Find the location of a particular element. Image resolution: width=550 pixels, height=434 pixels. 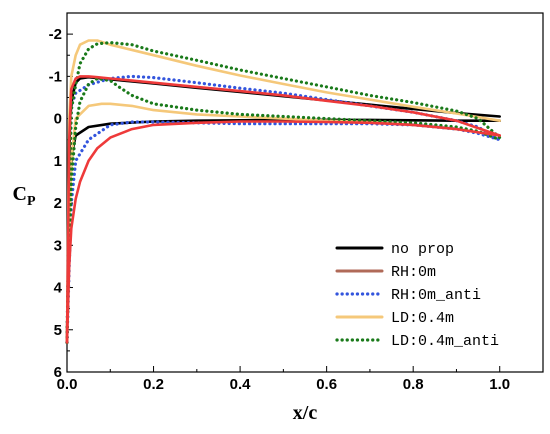

x-tick-label: 0.0 is located at coordinates (67, 384).